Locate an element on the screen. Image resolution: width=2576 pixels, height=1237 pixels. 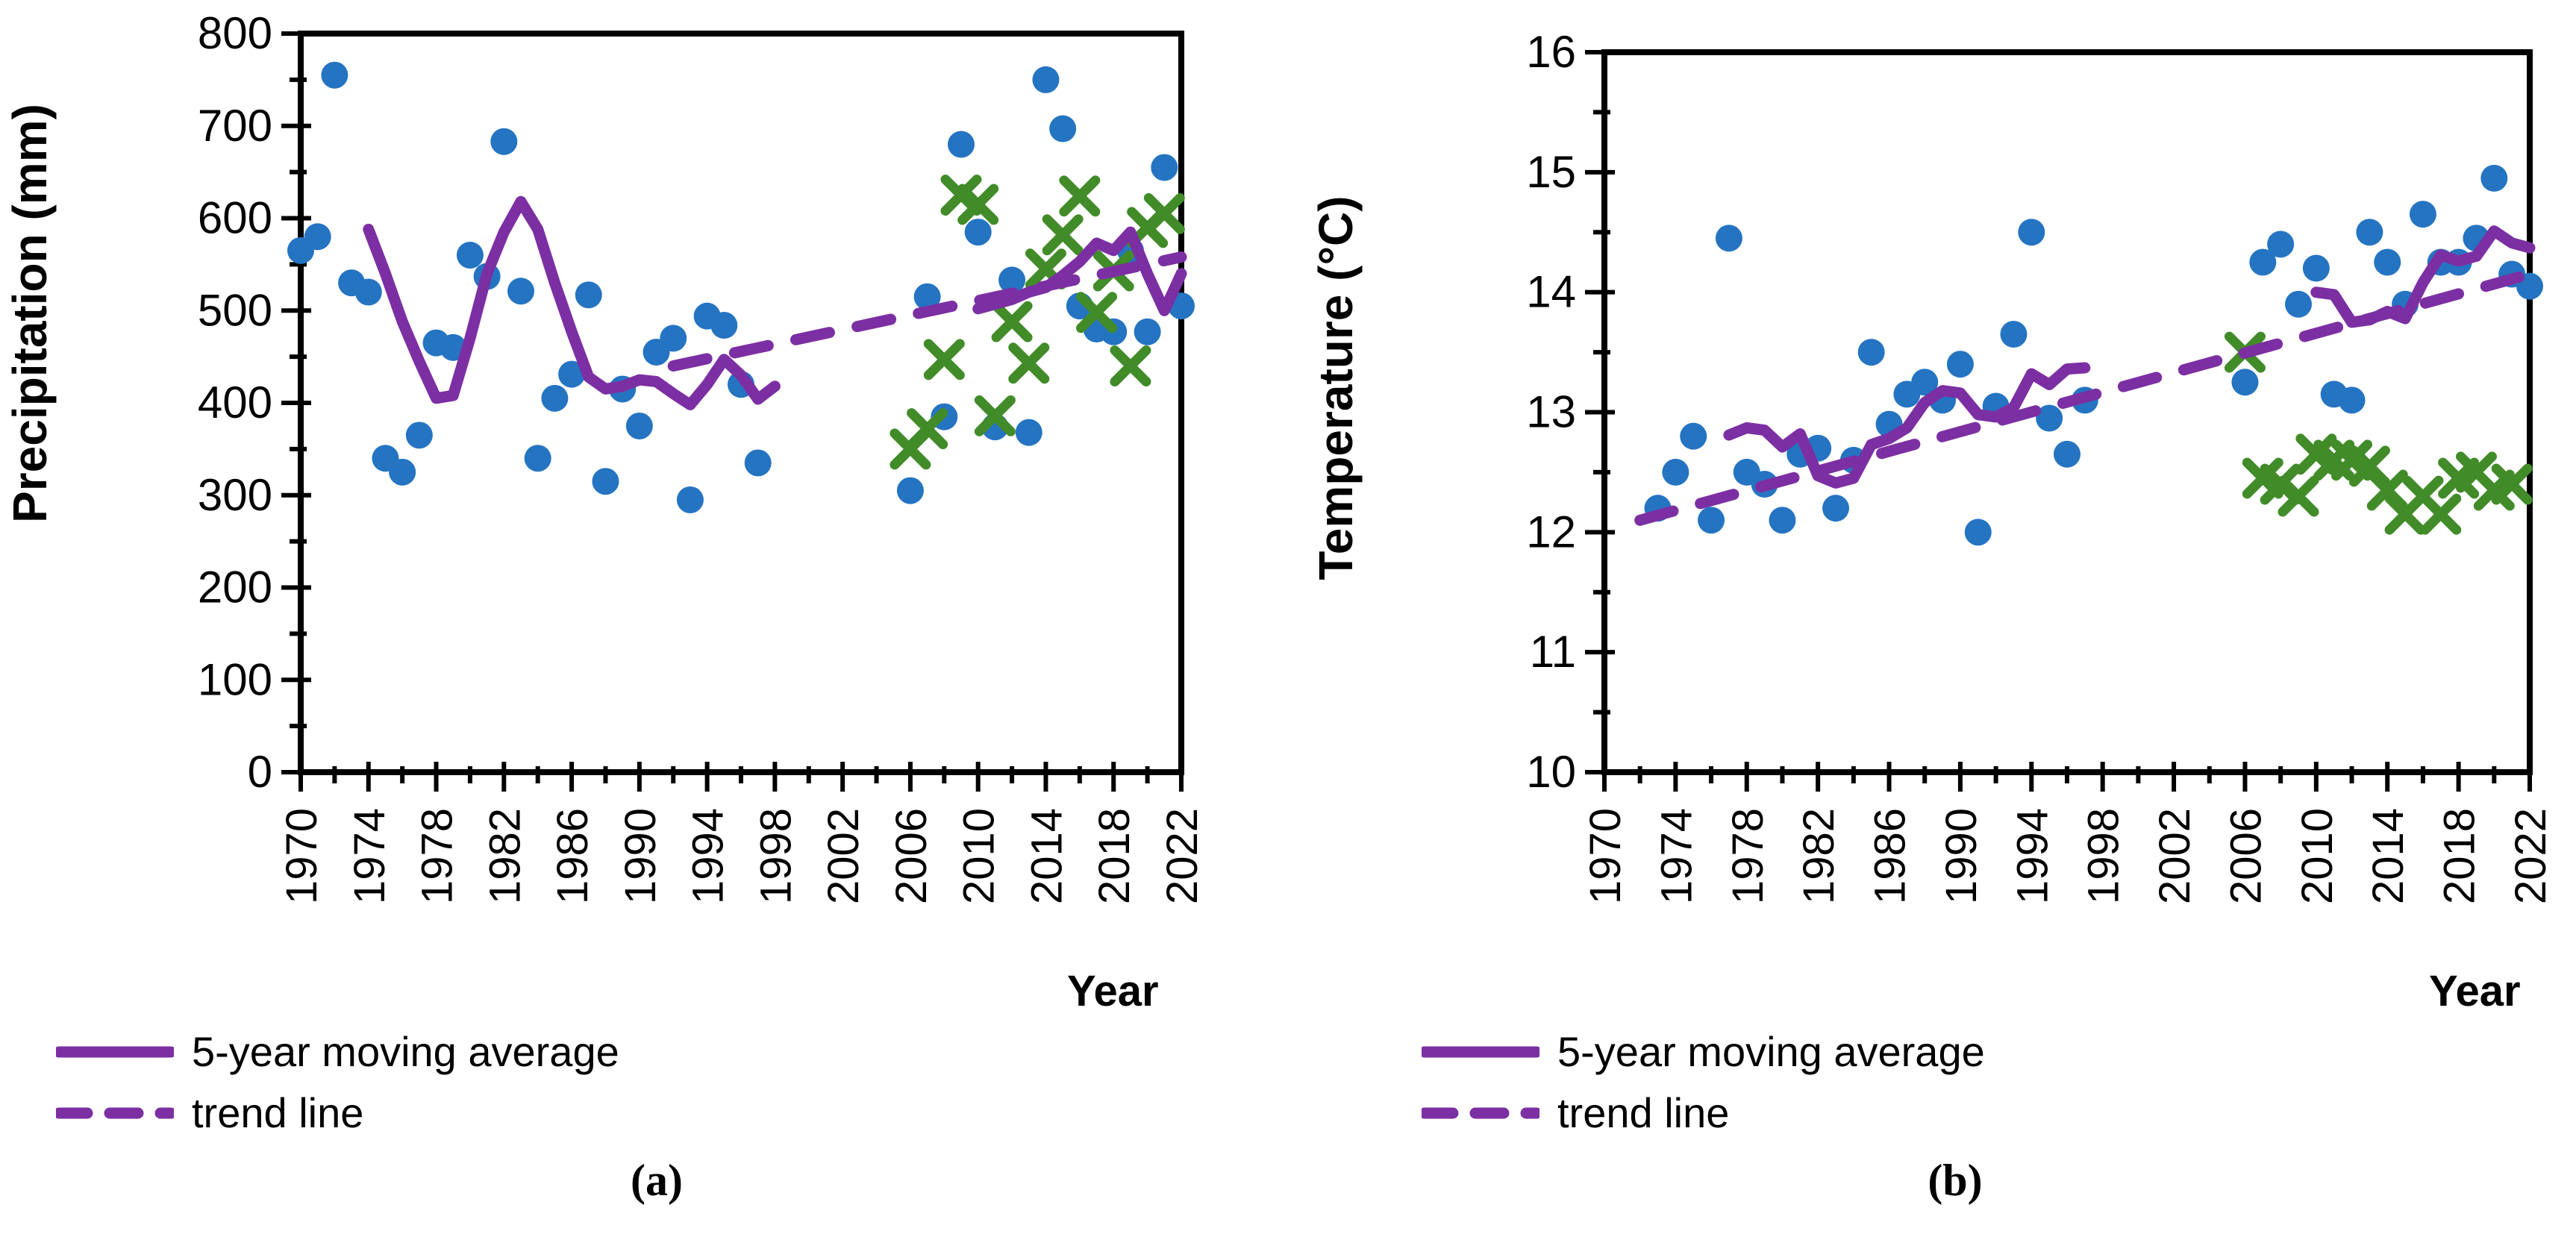
dashed-line-swatch-icon is located at coordinates (1480, 1113).